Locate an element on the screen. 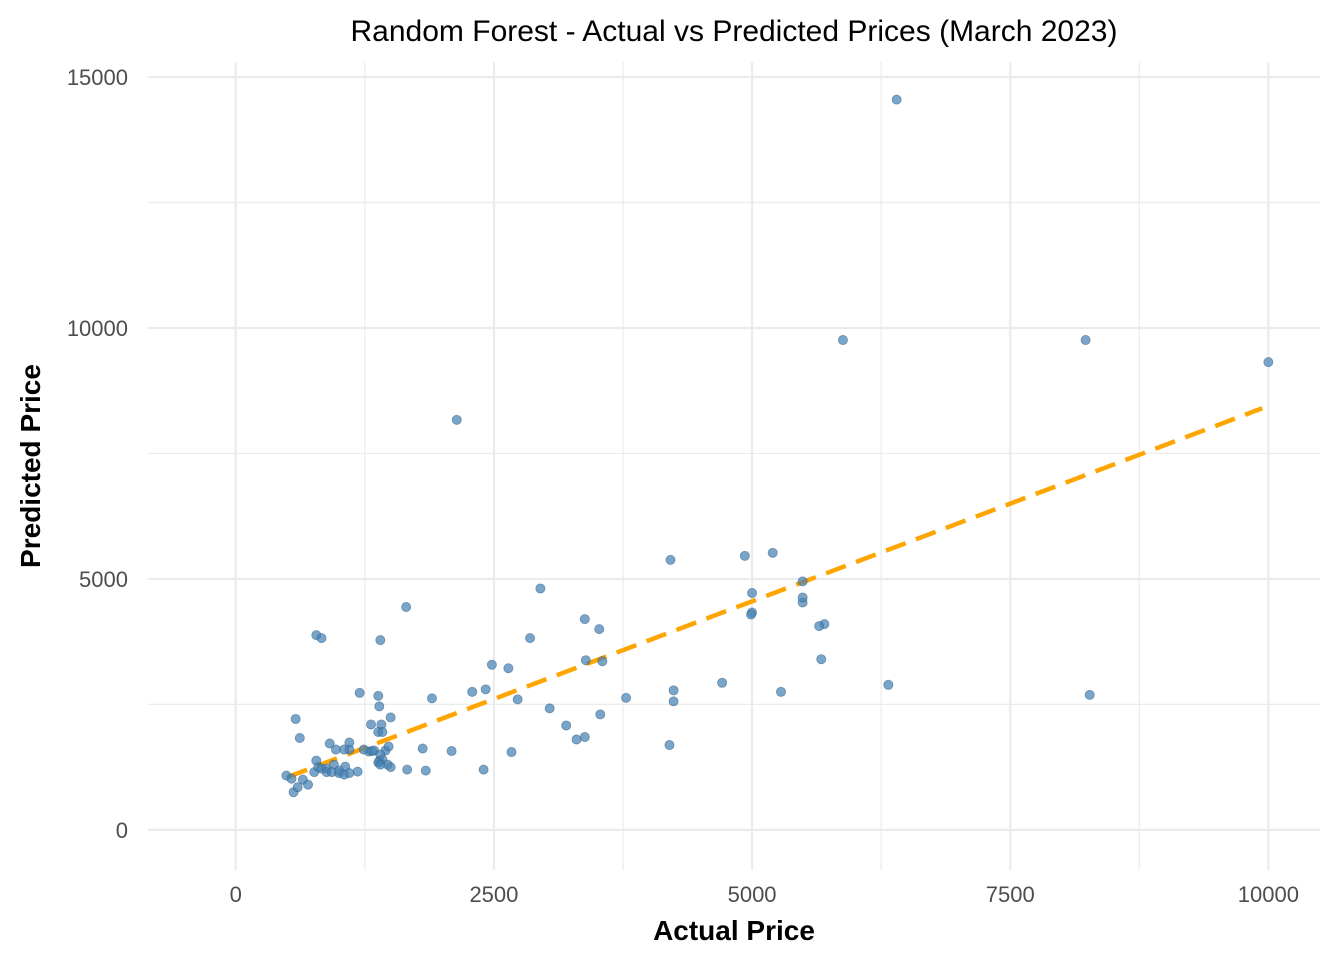 Image resolution: width=1344 pixels, height=960 pixels. x-axis-tick-labels: 0 2500 5000 7500 10000 is located at coordinates (764, 894).